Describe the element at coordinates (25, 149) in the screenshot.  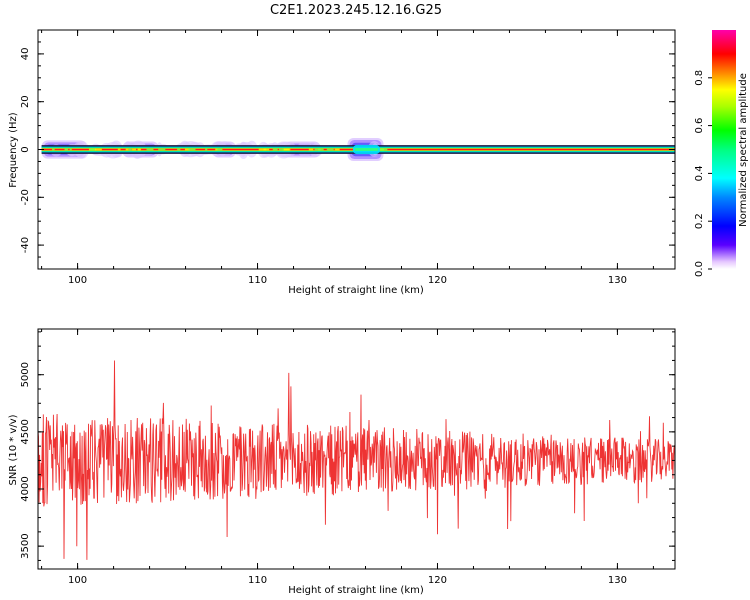
I see `y-tick-label: 0` at that location.